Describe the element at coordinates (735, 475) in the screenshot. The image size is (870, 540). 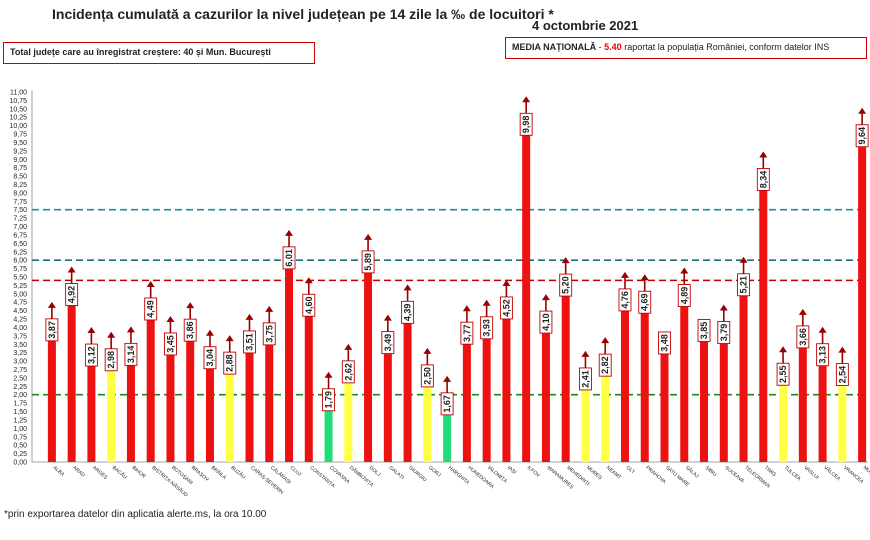
I see `x-tick-label: SUCEAVA` at that location.